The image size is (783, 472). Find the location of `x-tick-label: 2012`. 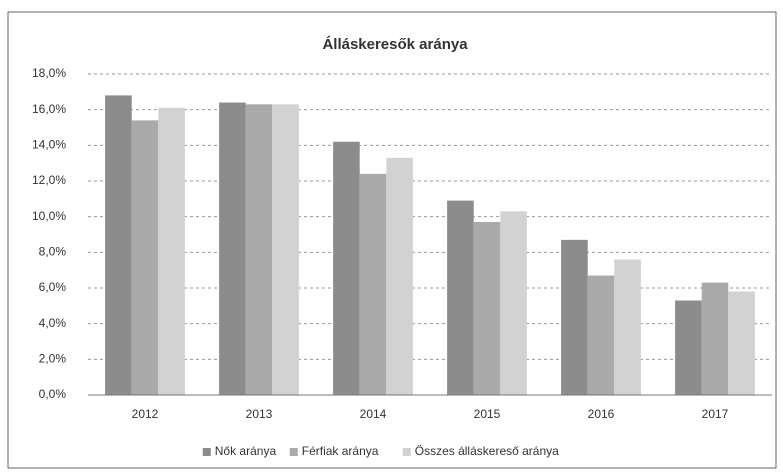

x-tick-label: 2012 is located at coordinates (145, 414).